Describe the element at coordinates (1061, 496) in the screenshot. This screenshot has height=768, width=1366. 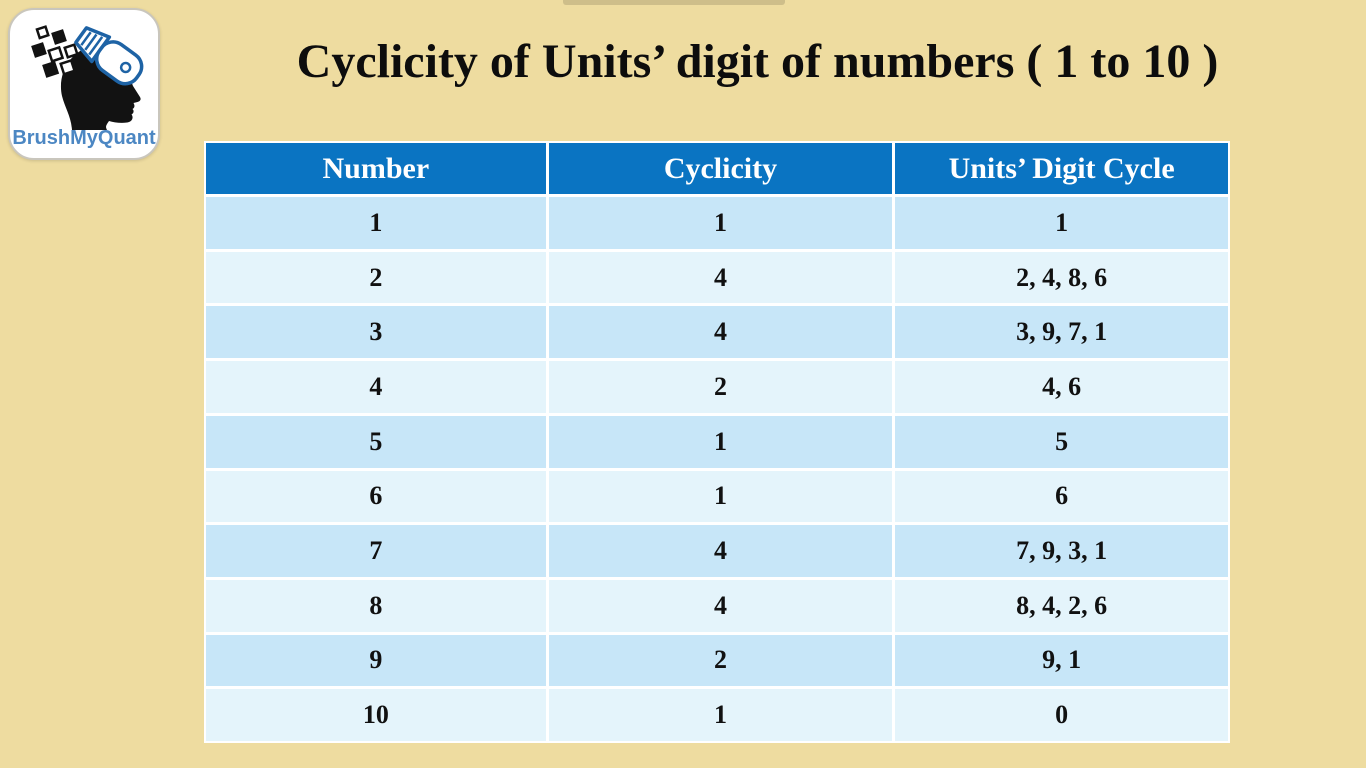
I see `units-digit-cycle-cell: 6` at that location.